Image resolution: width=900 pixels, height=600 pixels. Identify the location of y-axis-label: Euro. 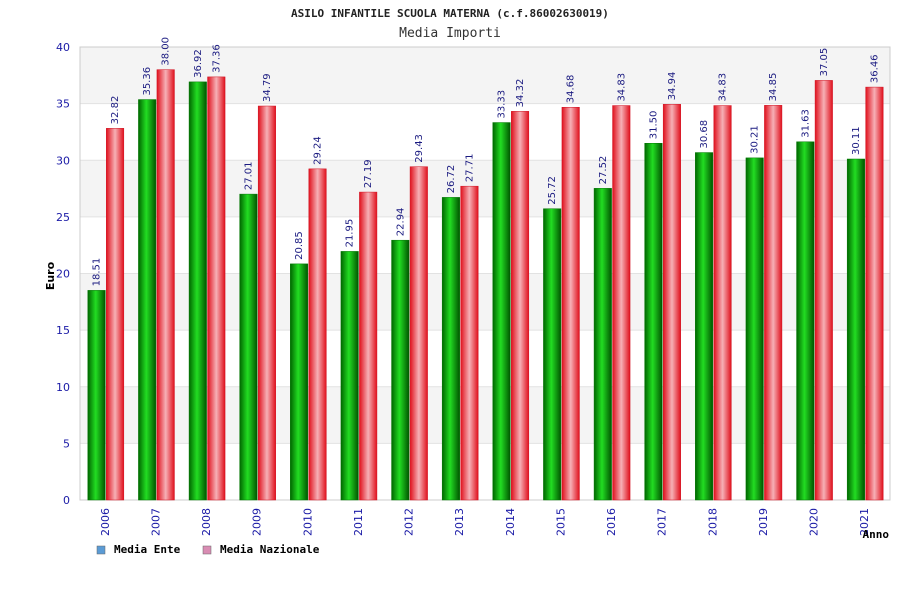
(50, 275).